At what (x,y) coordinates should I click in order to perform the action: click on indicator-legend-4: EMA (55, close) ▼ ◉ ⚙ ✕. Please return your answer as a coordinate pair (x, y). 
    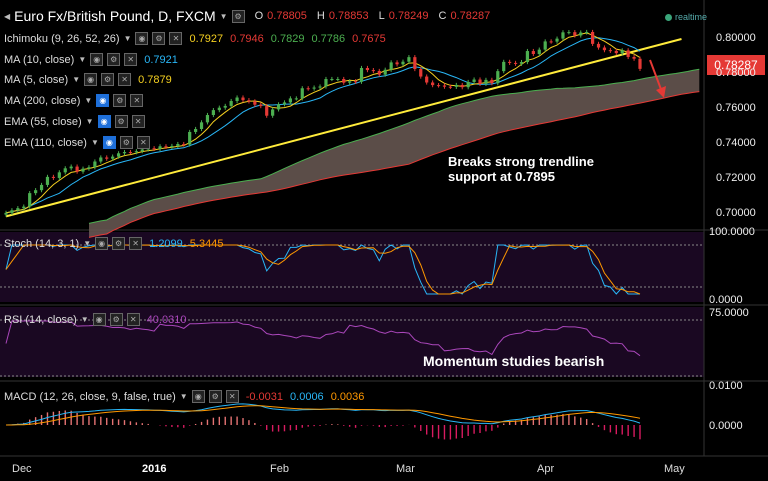
    Looking at the image, I should click on (74, 121).